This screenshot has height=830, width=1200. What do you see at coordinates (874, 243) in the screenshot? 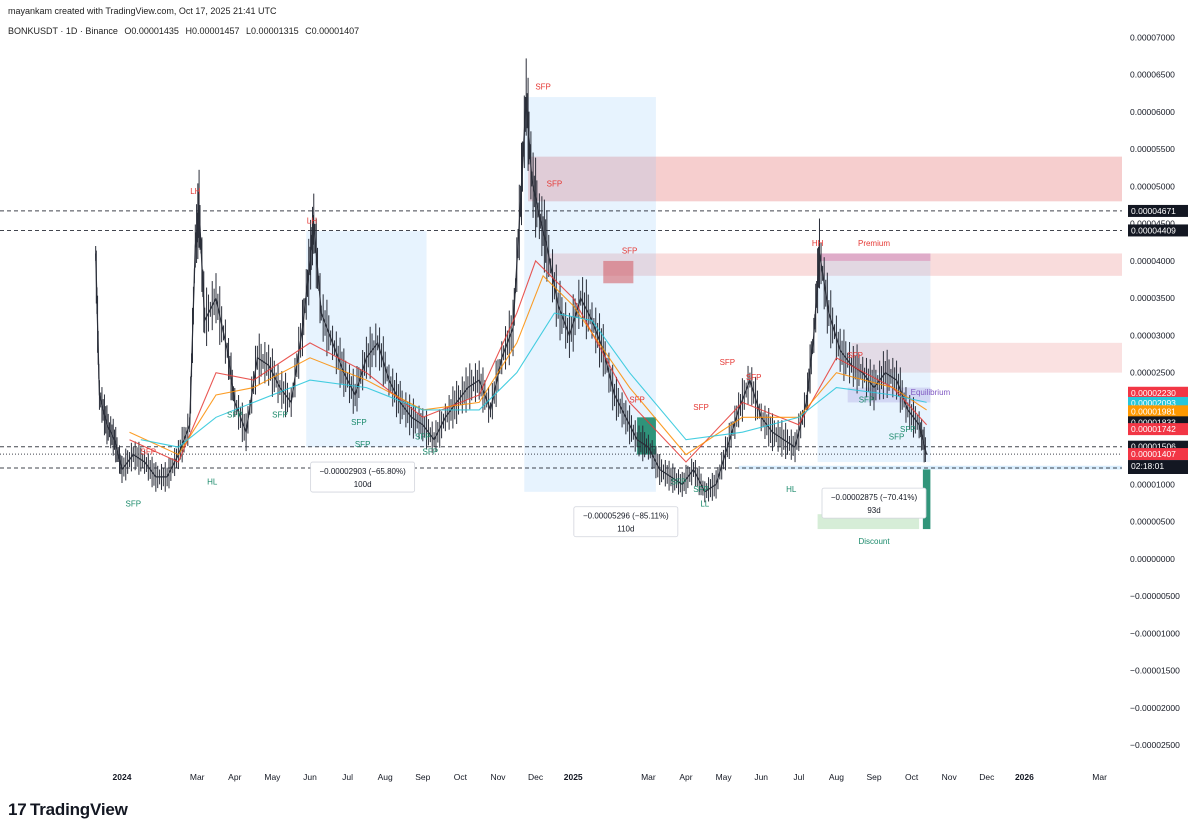
I see `annotation-label: Premium` at bounding box center [874, 243].